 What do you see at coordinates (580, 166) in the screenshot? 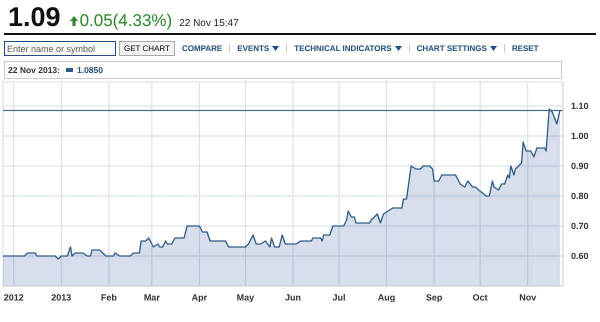
I see `y-tick-label: 0.90` at bounding box center [580, 166].